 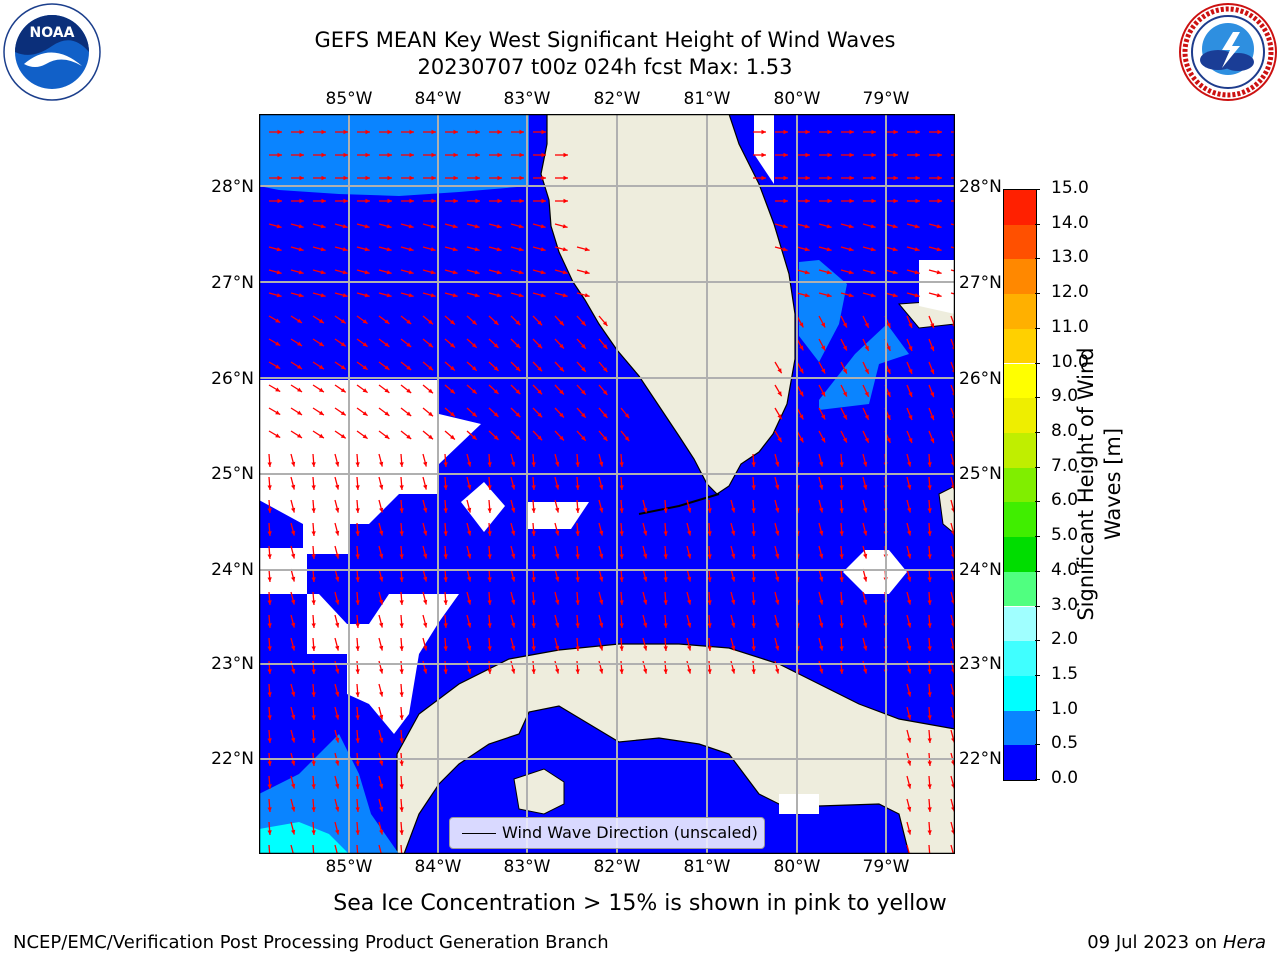 I want to click on colorbar-tick-label: 7.0, so click(x=1065, y=465).